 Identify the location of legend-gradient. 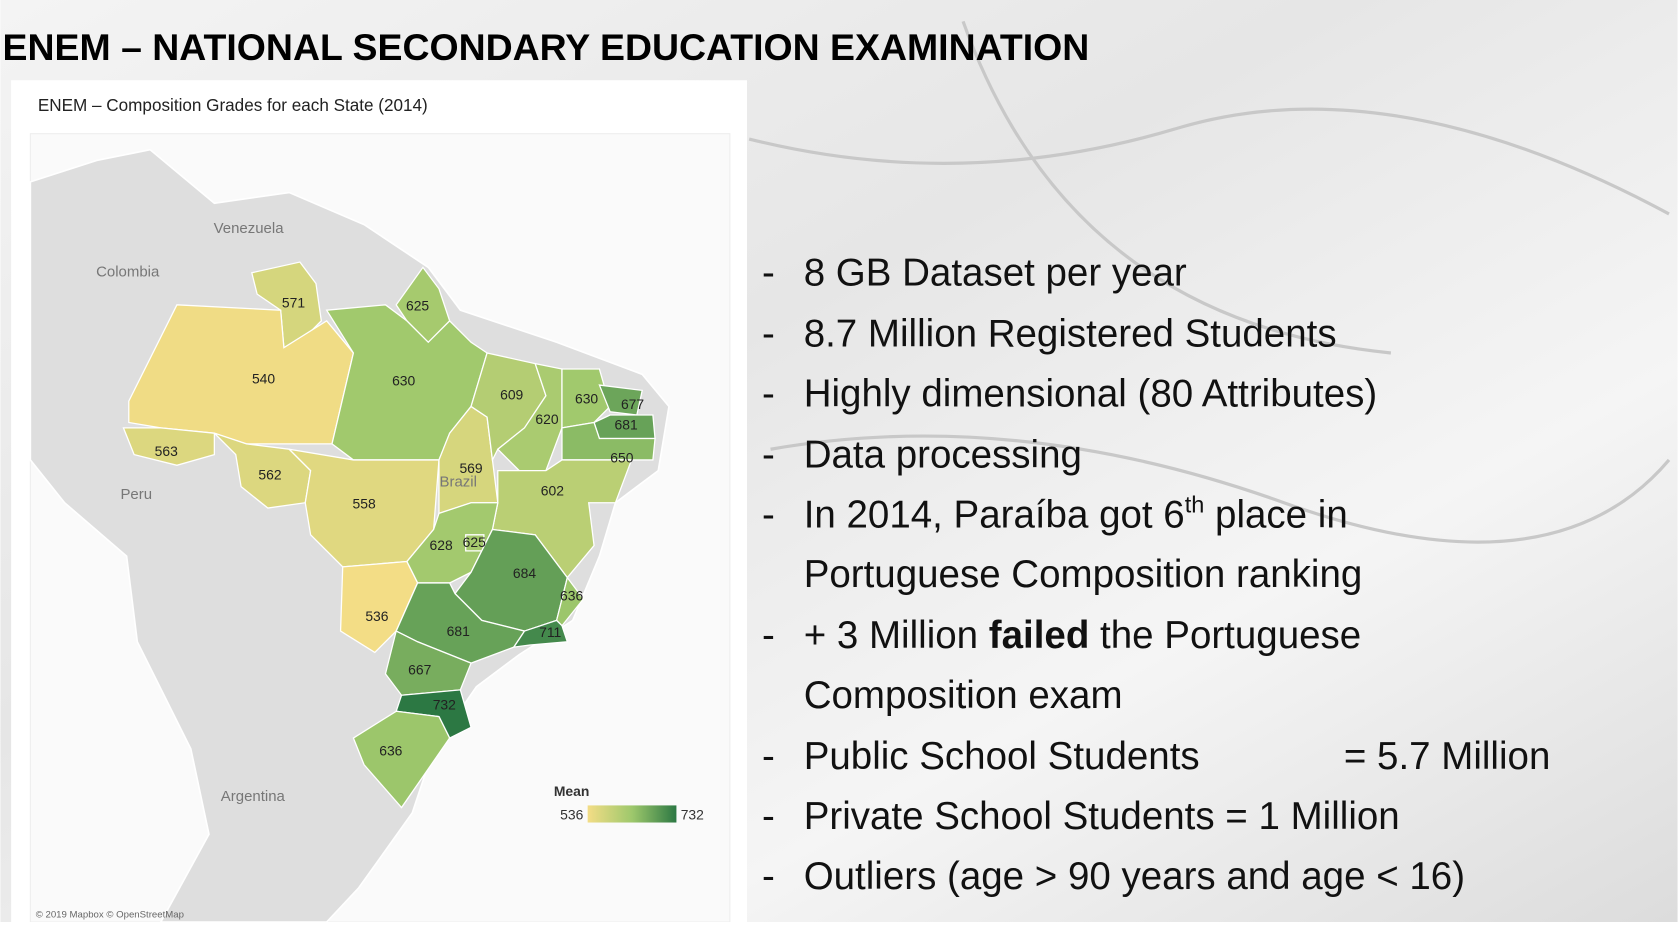
(632, 814).